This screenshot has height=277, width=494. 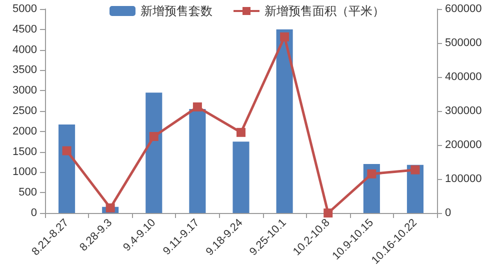 I want to click on y-tick-label: 3000, so click(x=24, y=90).